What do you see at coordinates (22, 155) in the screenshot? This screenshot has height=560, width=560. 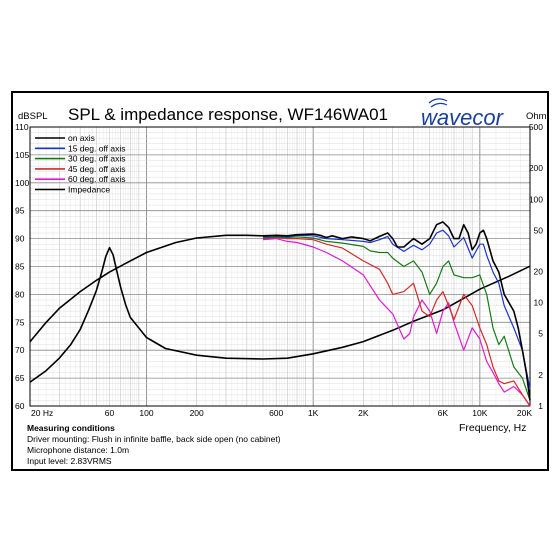 I see `y-left-tick-label: 105` at bounding box center [22, 155].